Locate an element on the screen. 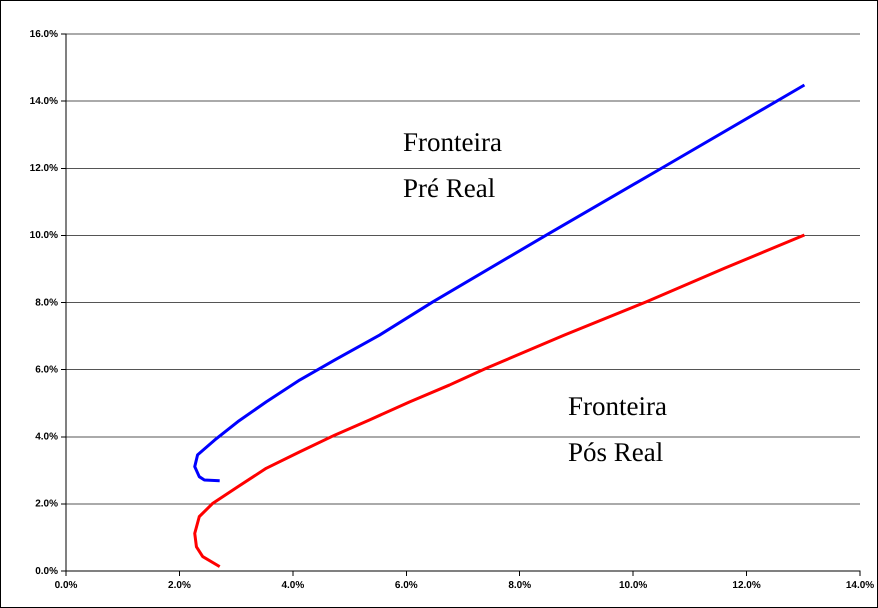 Image resolution: width=878 pixels, height=608 pixels. x-tick-label: 14.0% is located at coordinates (860, 585).